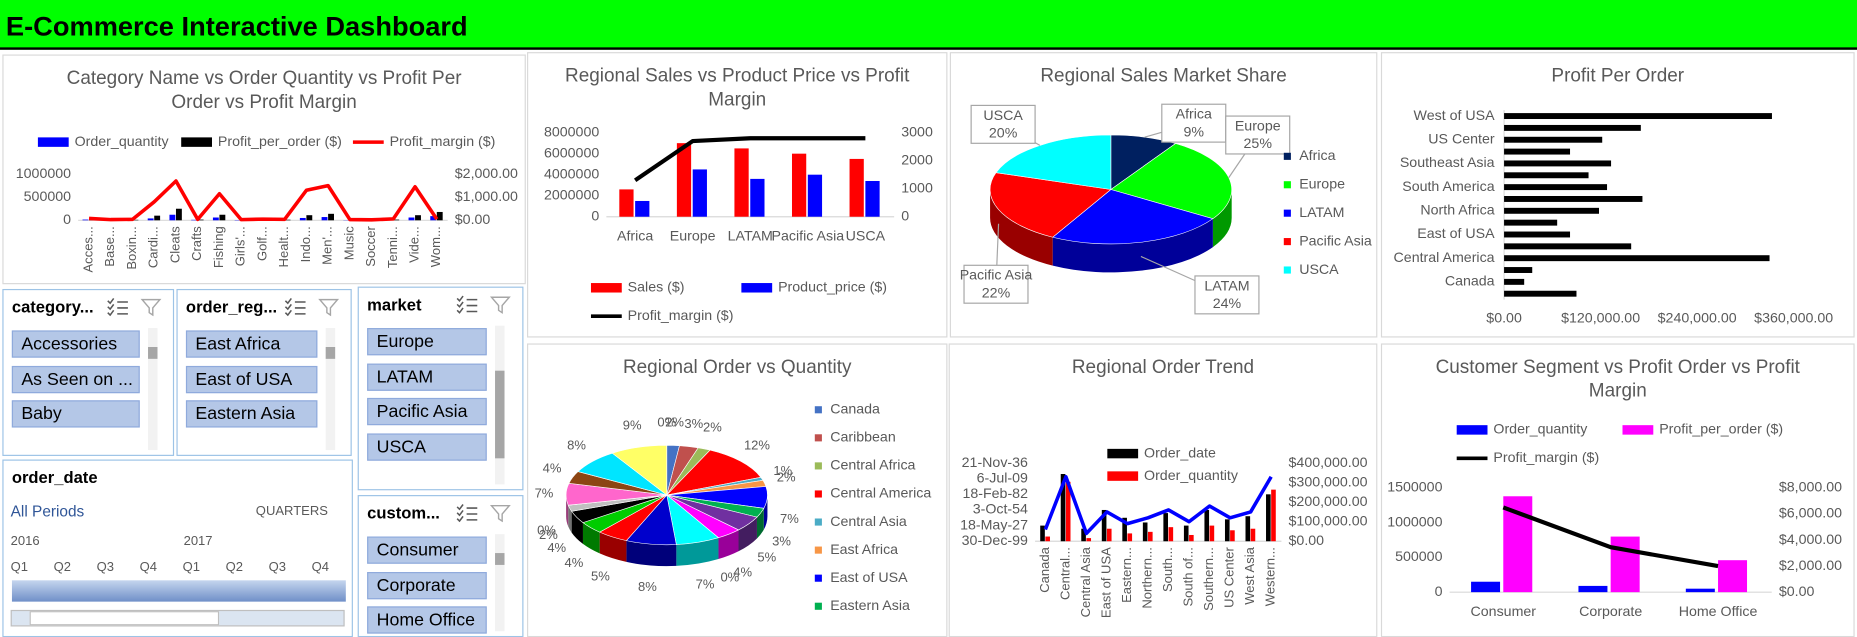 Image resolution: width=1857 pixels, height=637 pixels. What do you see at coordinates (427, 376) in the screenshot?
I see `slicer-item: LATAM` at bounding box center [427, 376].